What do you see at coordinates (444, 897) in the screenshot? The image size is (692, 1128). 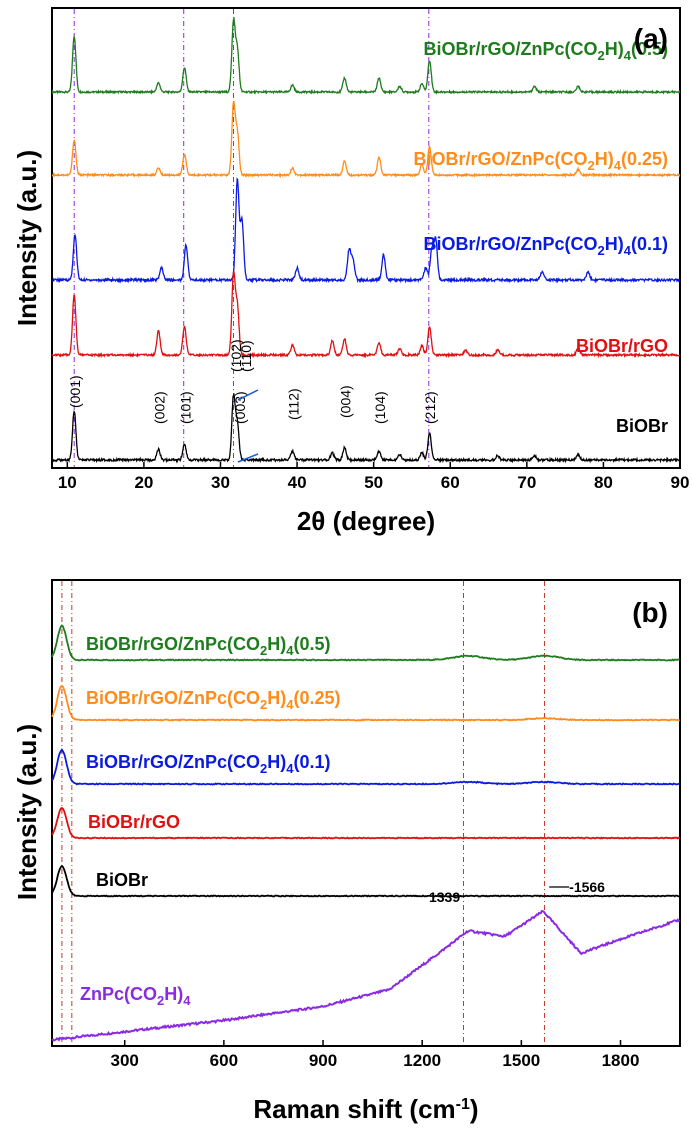 I see `panel-b-peak-label-0: 1339` at bounding box center [444, 897].